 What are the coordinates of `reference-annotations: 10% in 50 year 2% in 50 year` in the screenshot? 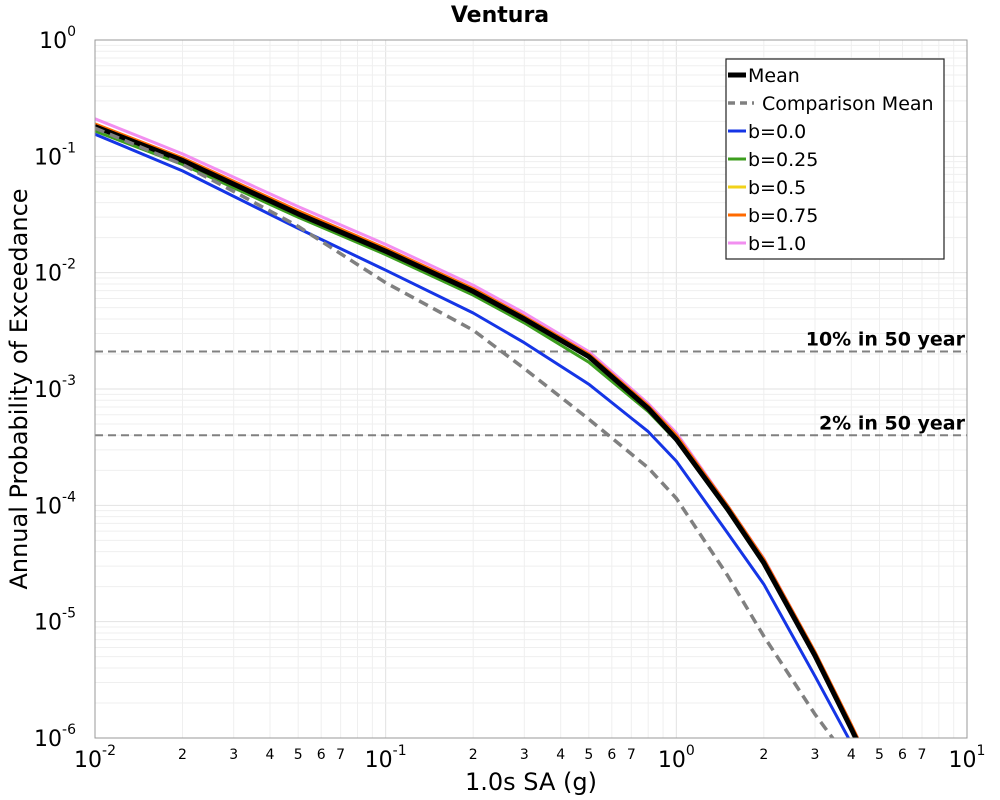 It's located at (886, 382).